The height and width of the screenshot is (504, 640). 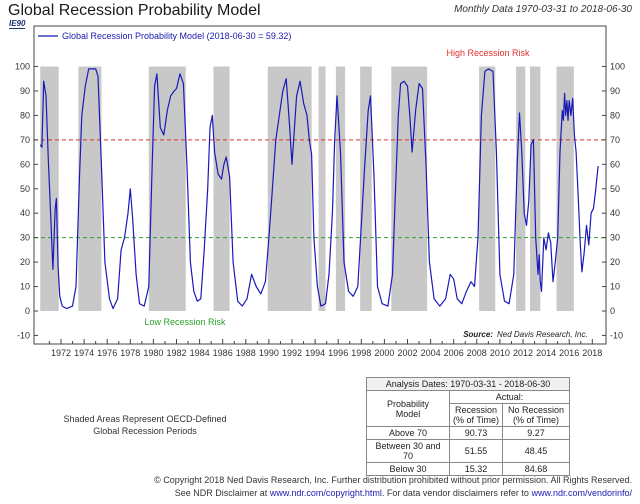 What do you see at coordinates (407, 353) in the screenshot?
I see `x-tick-label: 2002` at bounding box center [407, 353].